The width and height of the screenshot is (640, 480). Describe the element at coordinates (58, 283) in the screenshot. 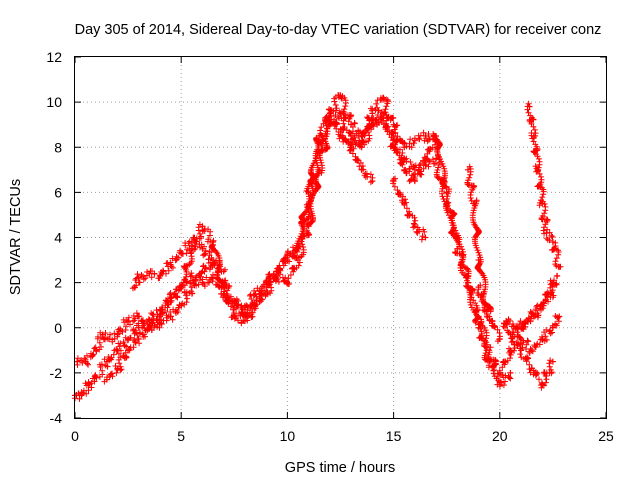

I see `y-tick-label: 2` at that location.